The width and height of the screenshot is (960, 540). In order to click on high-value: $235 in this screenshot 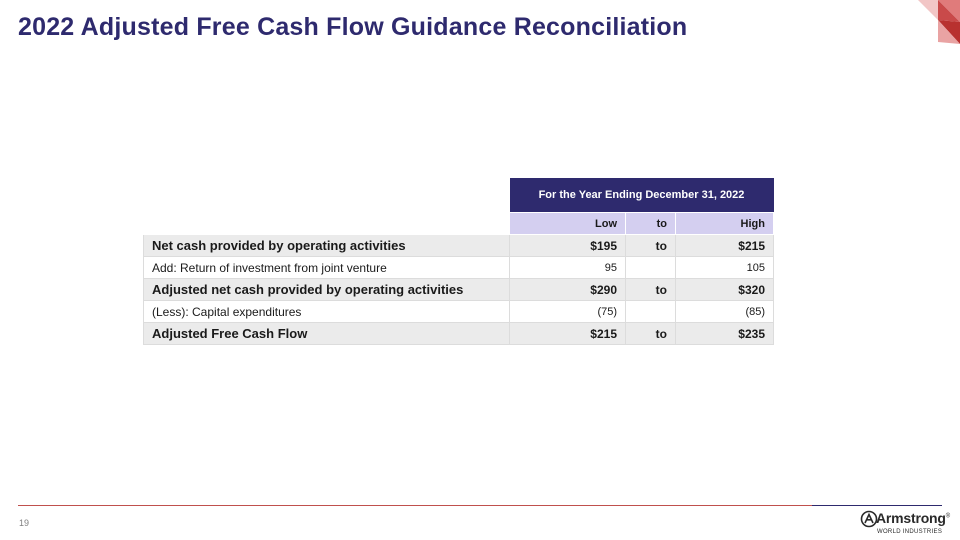, I will do `click(724, 333)`.